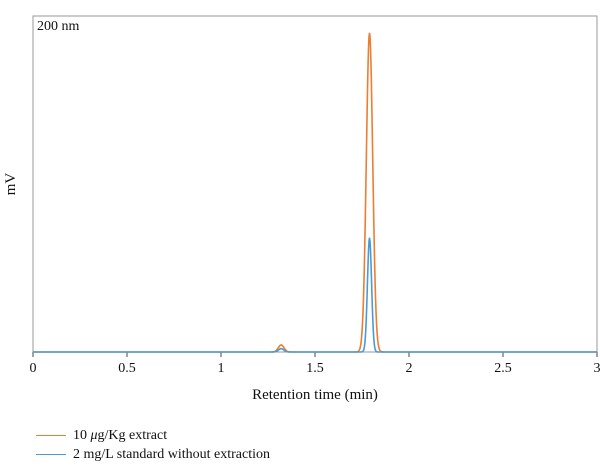 The height and width of the screenshot is (470, 600). Describe the element at coordinates (51, 435) in the screenshot. I see `legend-swatch-extract` at that location.